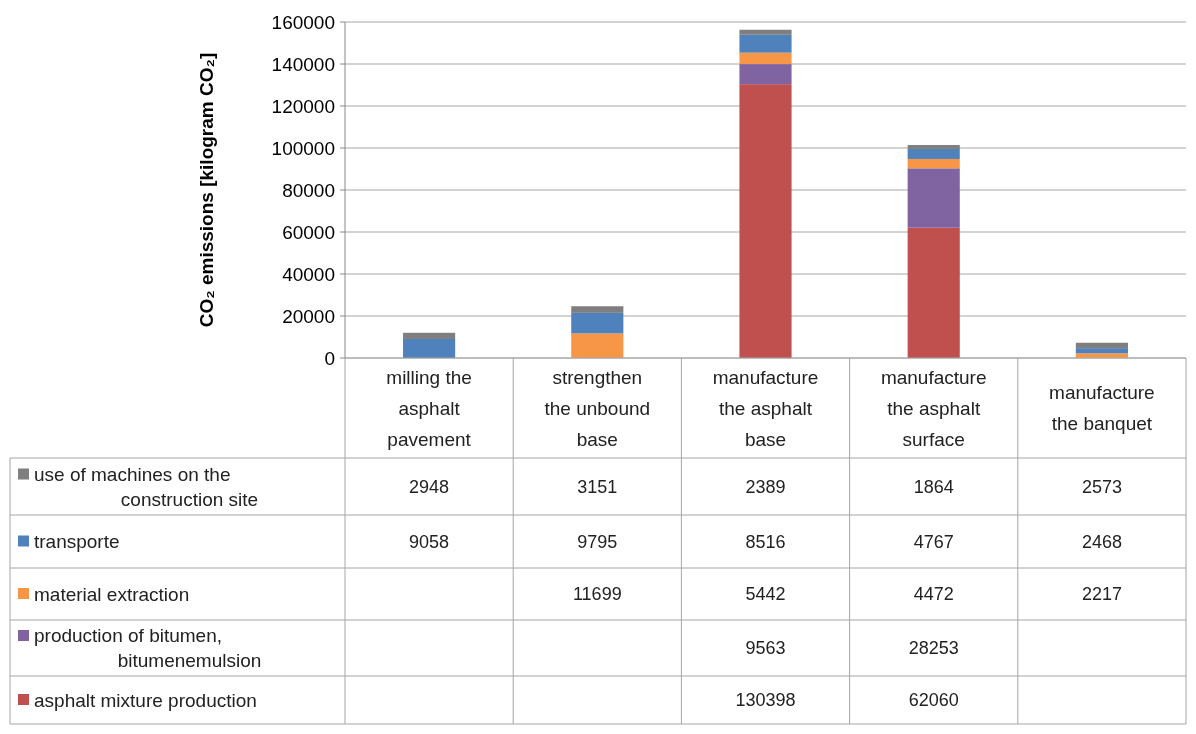 This screenshot has width=1196, height=734. What do you see at coordinates (303, 148) in the screenshot?
I see `y-tick-label: 100000` at bounding box center [303, 148].